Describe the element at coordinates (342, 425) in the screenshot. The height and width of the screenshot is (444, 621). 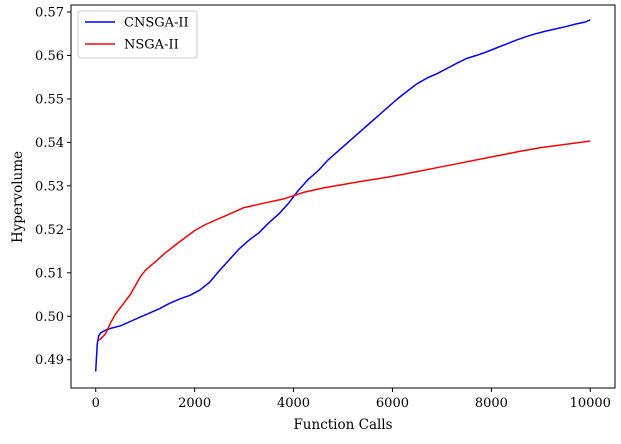
I see `x-axis-label: Function Calls` at that location.